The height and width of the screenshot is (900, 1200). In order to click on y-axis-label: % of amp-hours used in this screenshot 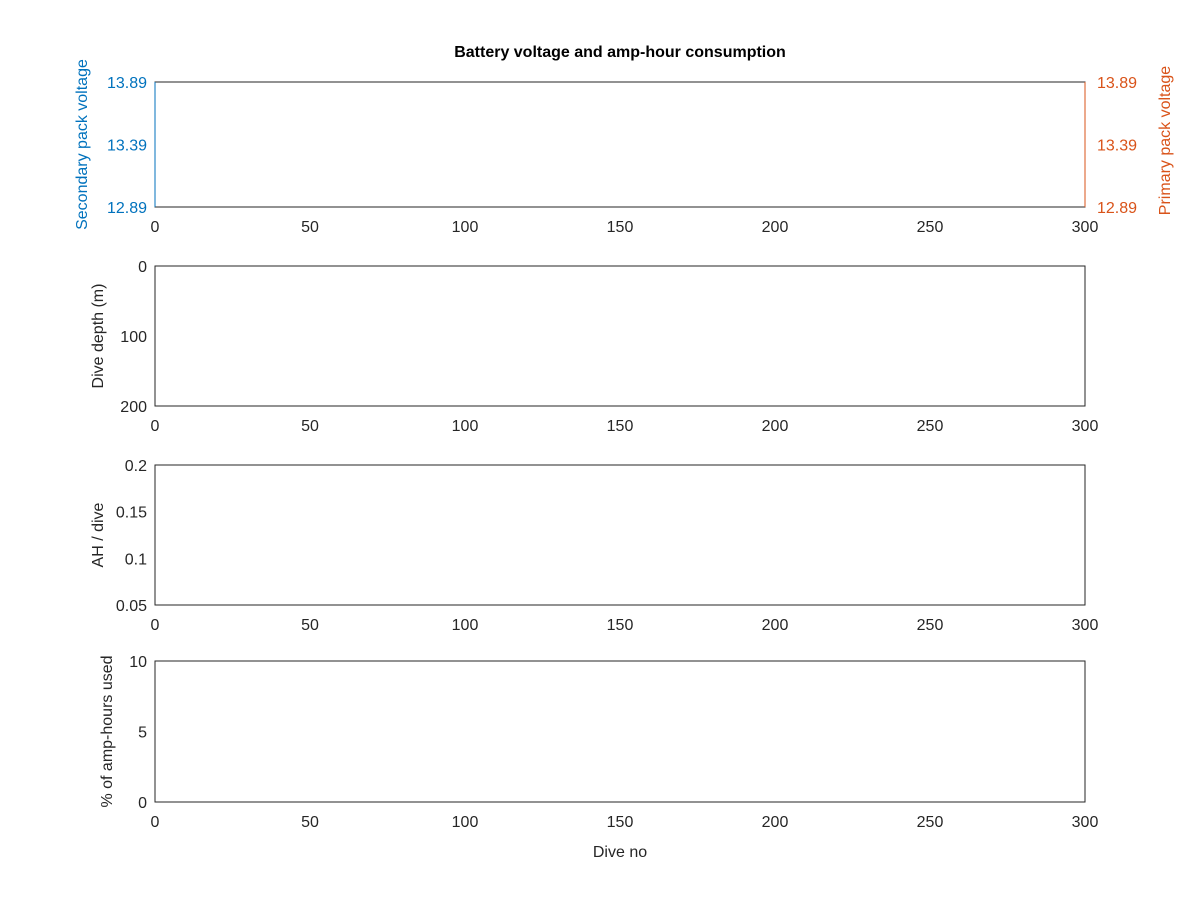, I will do `click(107, 731)`.